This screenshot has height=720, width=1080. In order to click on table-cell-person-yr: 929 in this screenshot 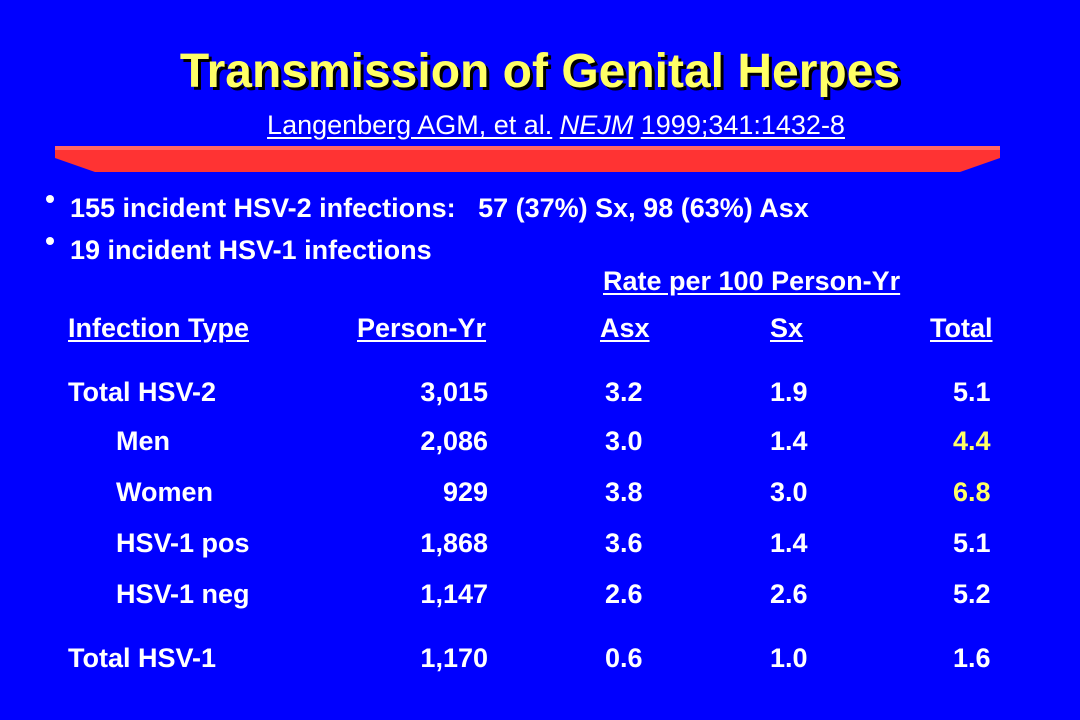, I will do `click(465, 492)`.